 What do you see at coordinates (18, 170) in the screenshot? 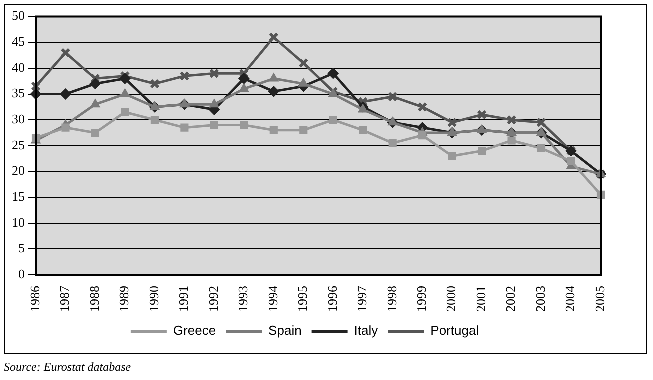
I see `y-tick-label: 20` at bounding box center [18, 170].